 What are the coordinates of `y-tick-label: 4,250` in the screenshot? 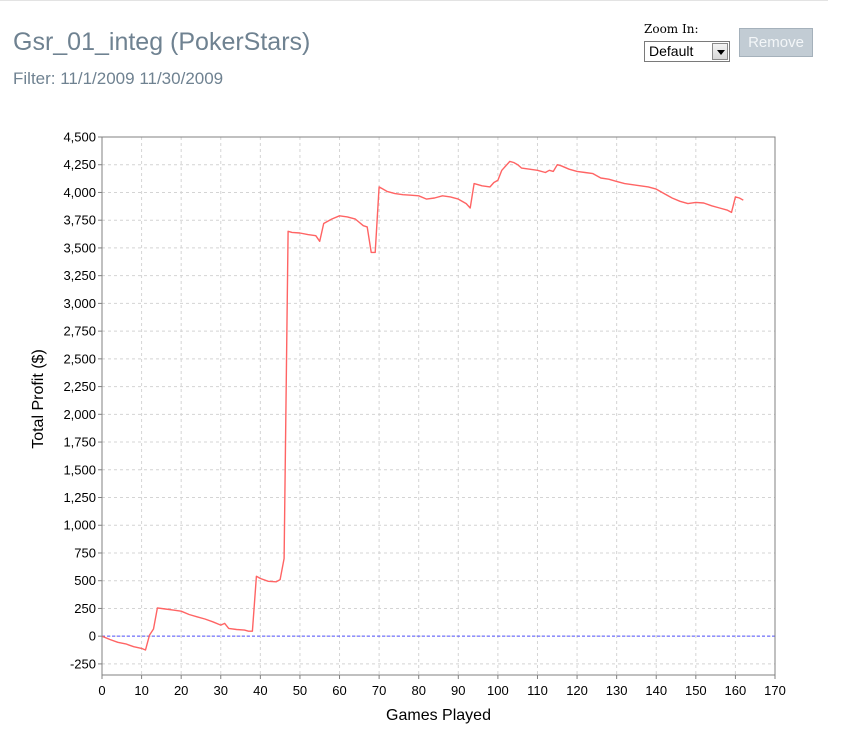 It's located at (79, 164).